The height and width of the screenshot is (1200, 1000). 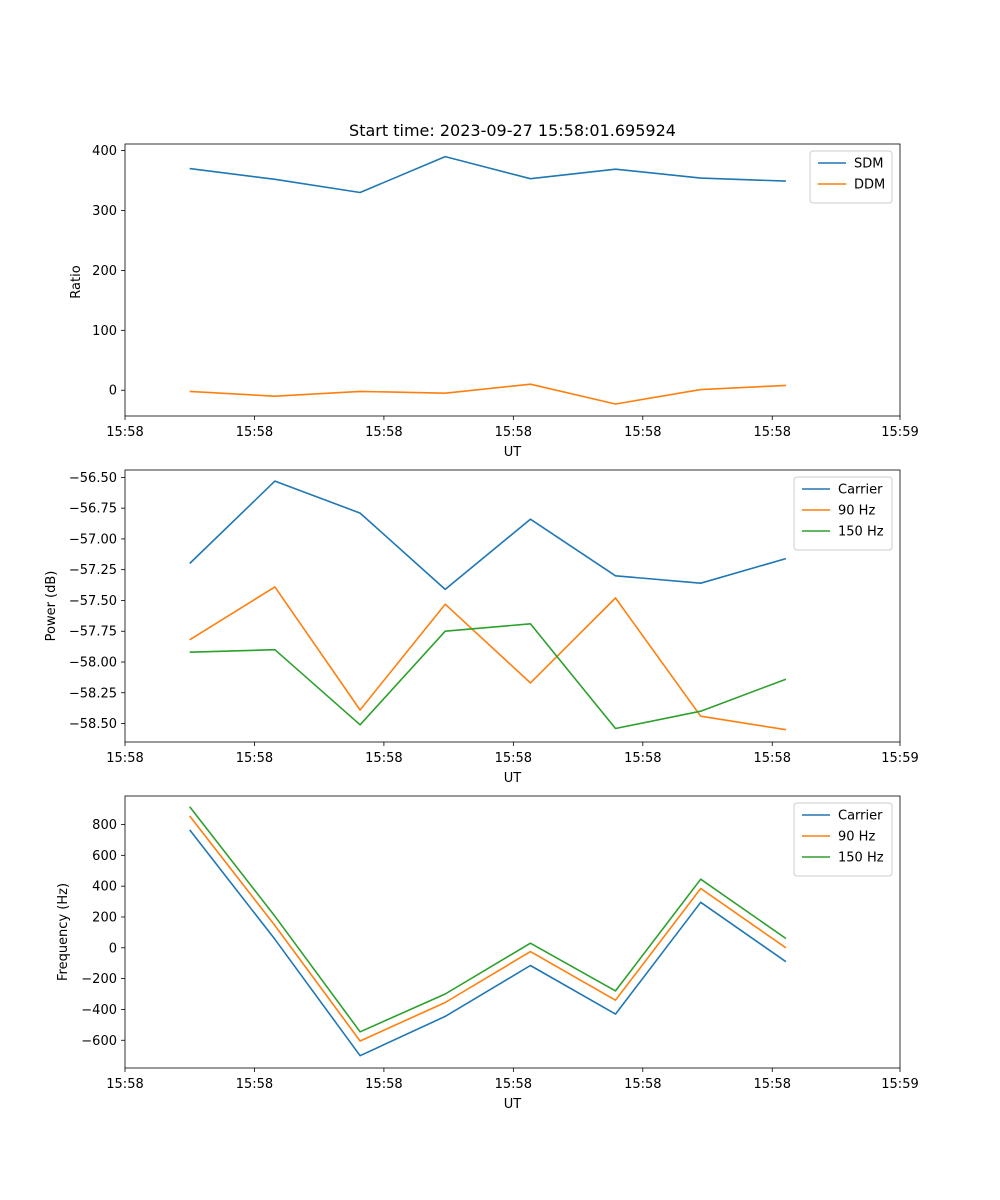 What do you see at coordinates (487, 174) in the screenshot?
I see `series-line-sdm` at bounding box center [487, 174].